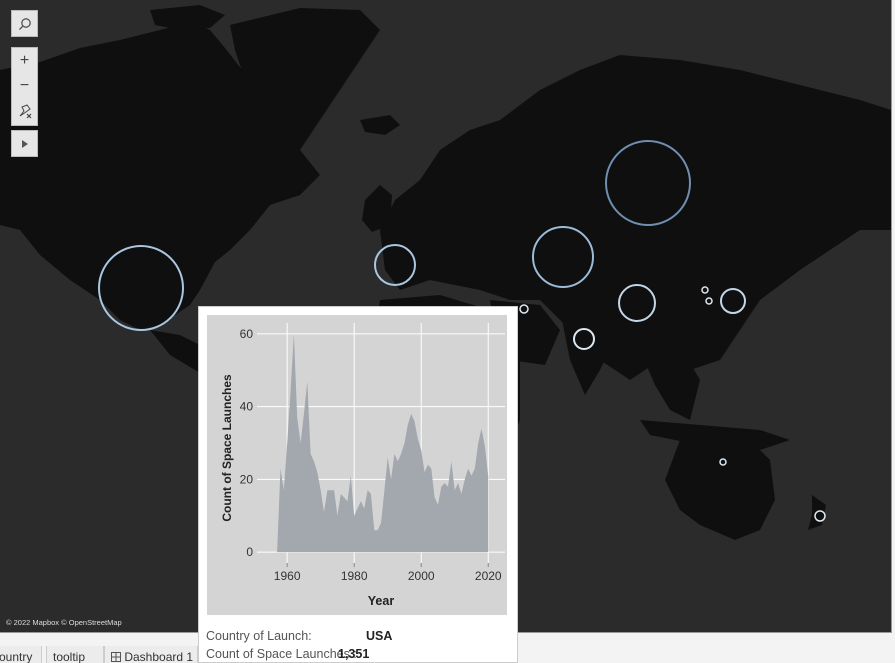 The image size is (895, 663). What do you see at coordinates (247, 479) in the screenshot?
I see `y-tick-label: 20` at bounding box center [247, 479].